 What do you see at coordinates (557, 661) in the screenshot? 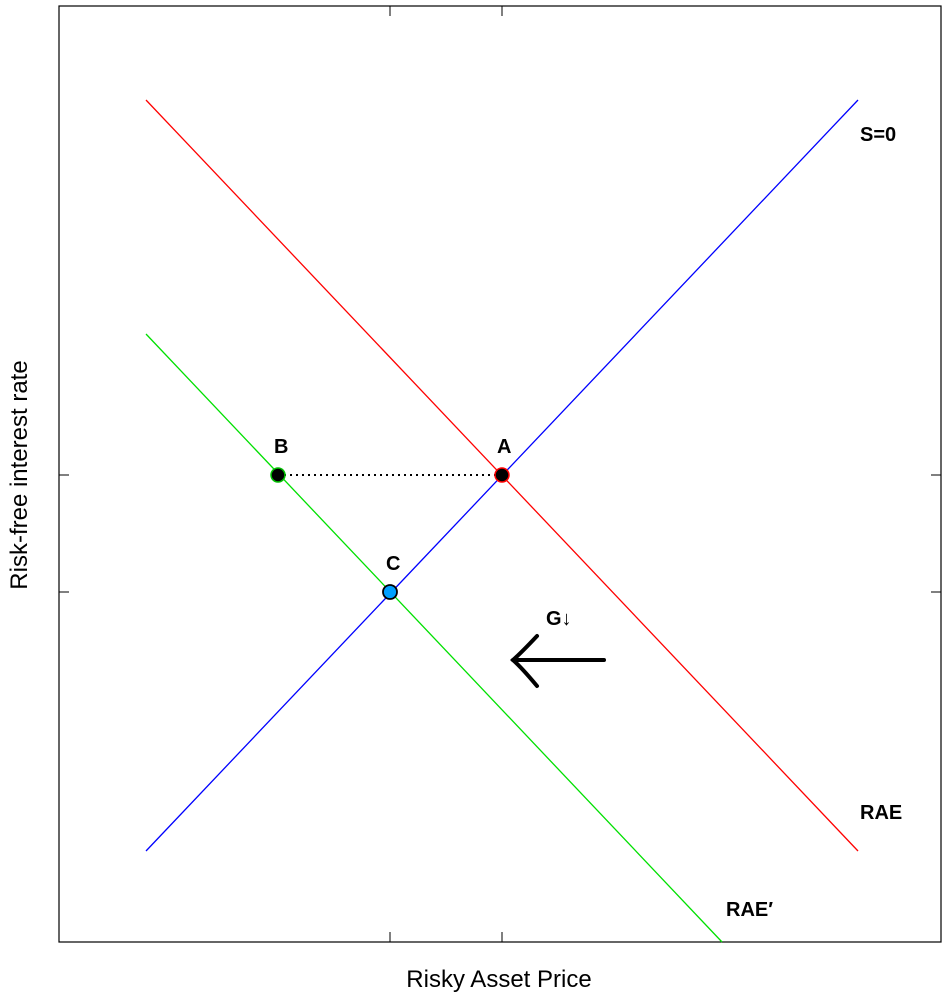
I see `left-arrow-icon` at bounding box center [557, 661].